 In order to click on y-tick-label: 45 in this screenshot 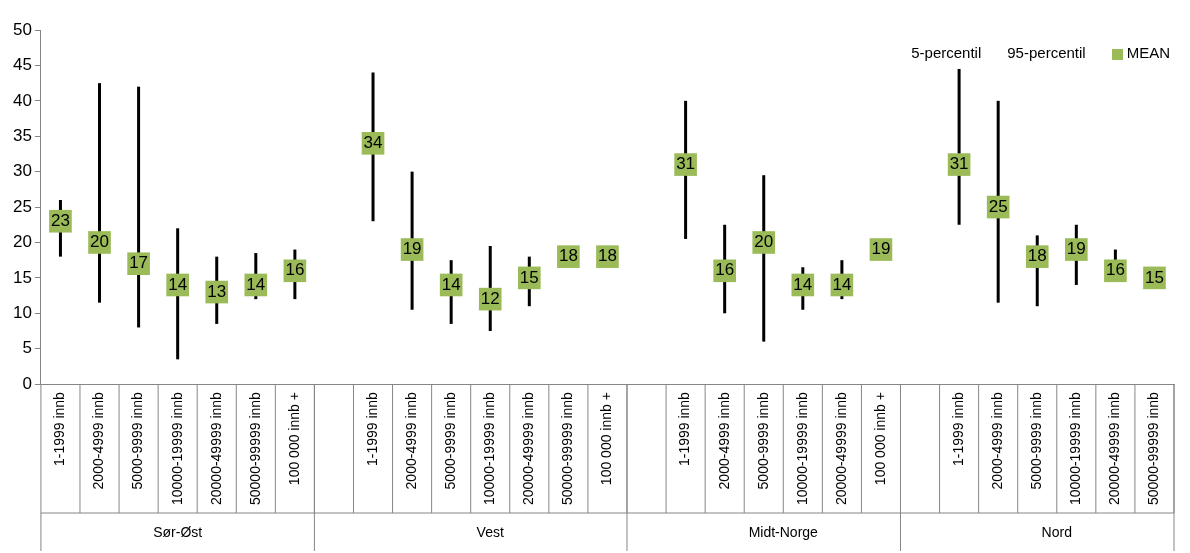, I will do `click(22, 65)`.